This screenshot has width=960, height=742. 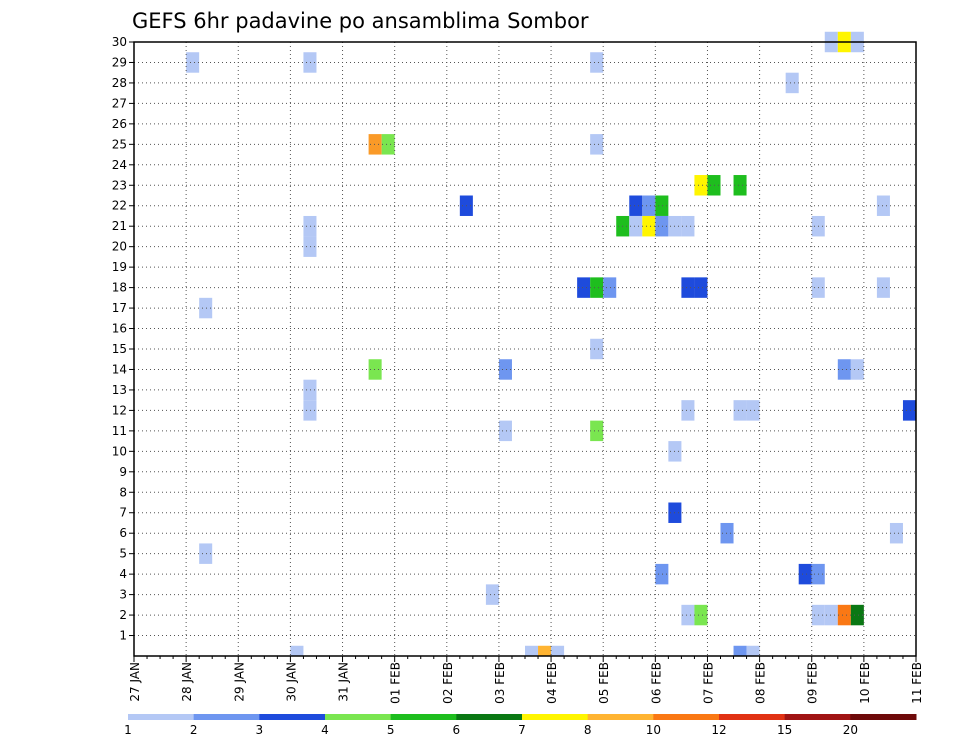 I want to click on x-tick-label: 09 FEB, so click(x=813, y=683).